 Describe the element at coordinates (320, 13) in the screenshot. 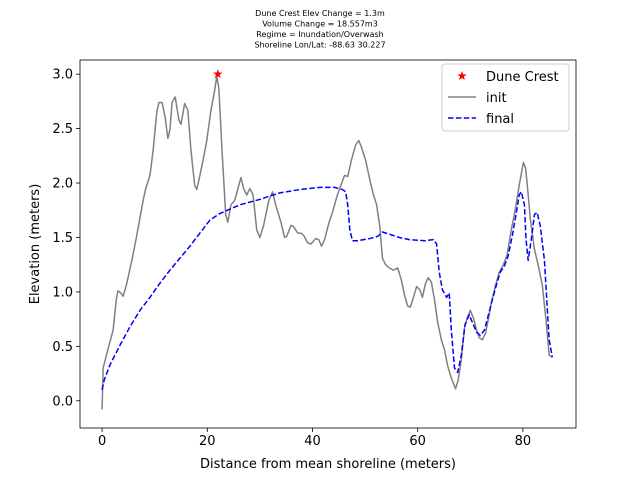

I see `chart-title: Dune Crest Elev Change = 1.3m` at that location.